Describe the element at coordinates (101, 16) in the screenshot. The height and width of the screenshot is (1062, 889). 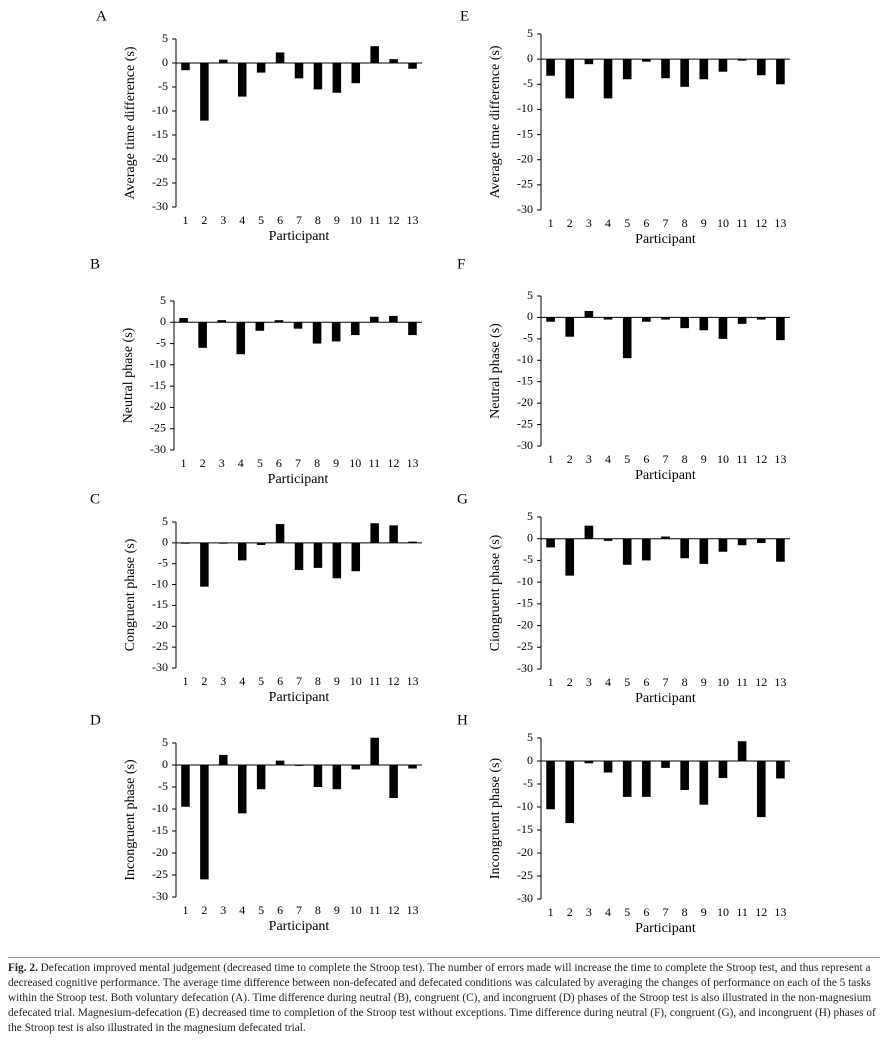
I see `panel-label: A` at that location.